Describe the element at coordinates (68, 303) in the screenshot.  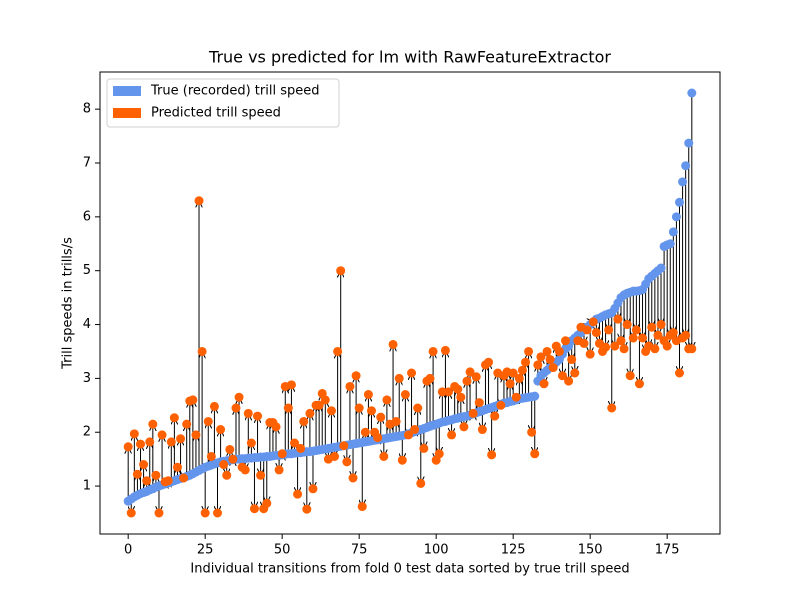
I see `y-axis-label: Trill speeds in trills/s` at that location.